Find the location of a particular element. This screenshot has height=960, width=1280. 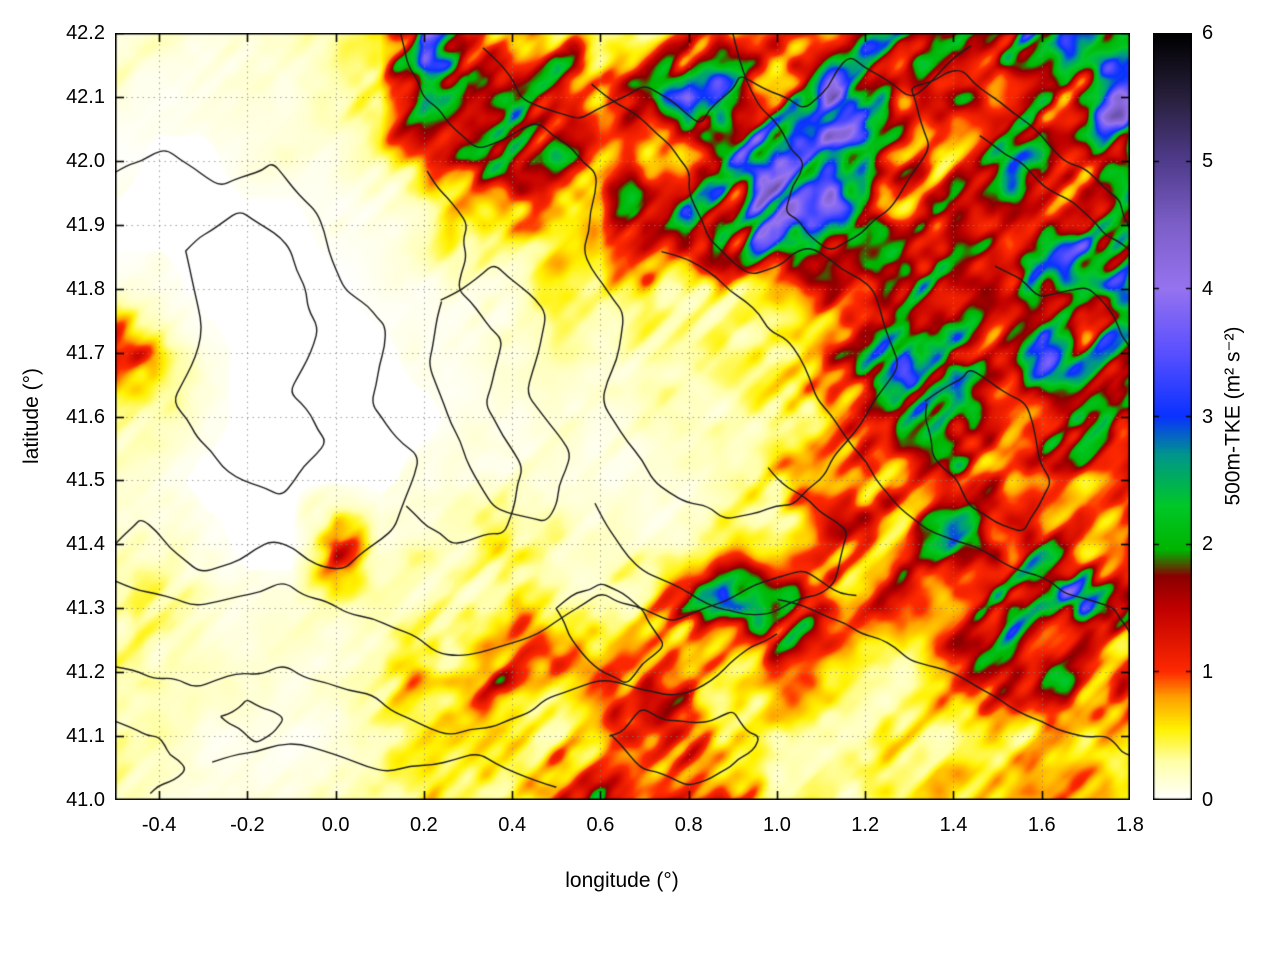

colorbar-label: 500m-TKE (m² s⁻²) is located at coordinates (1233, 416).